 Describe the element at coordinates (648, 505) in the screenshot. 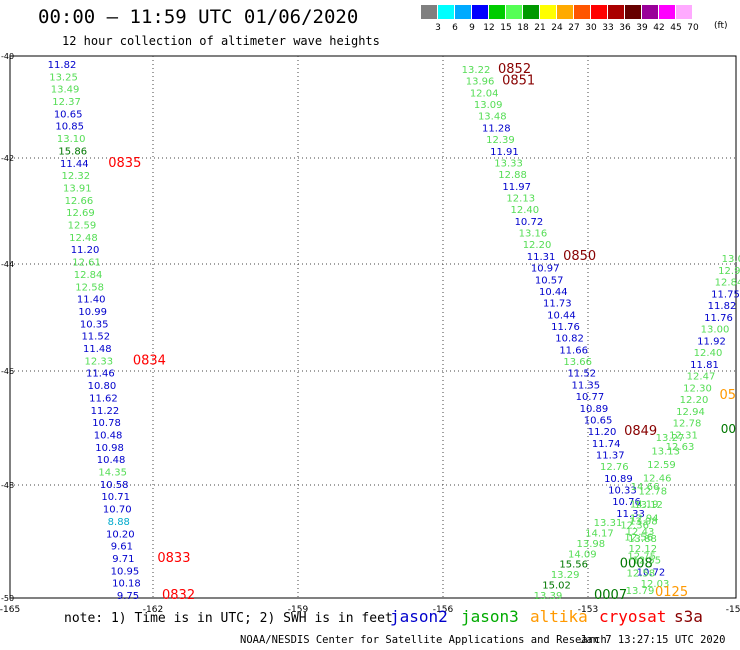

I see `track5-swh-value: 13.12` at that location.